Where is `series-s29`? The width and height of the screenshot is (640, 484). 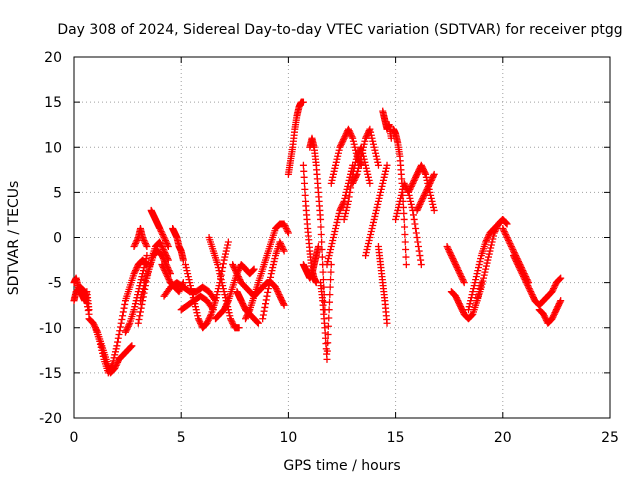
series-s29 is located at coordinates (365, 156).